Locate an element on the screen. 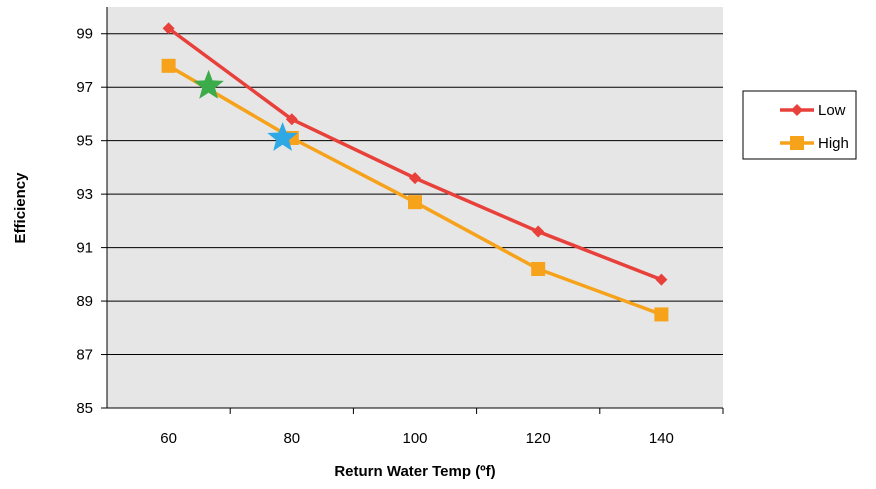  y-tick-label-95: 95 is located at coordinates (84, 141).